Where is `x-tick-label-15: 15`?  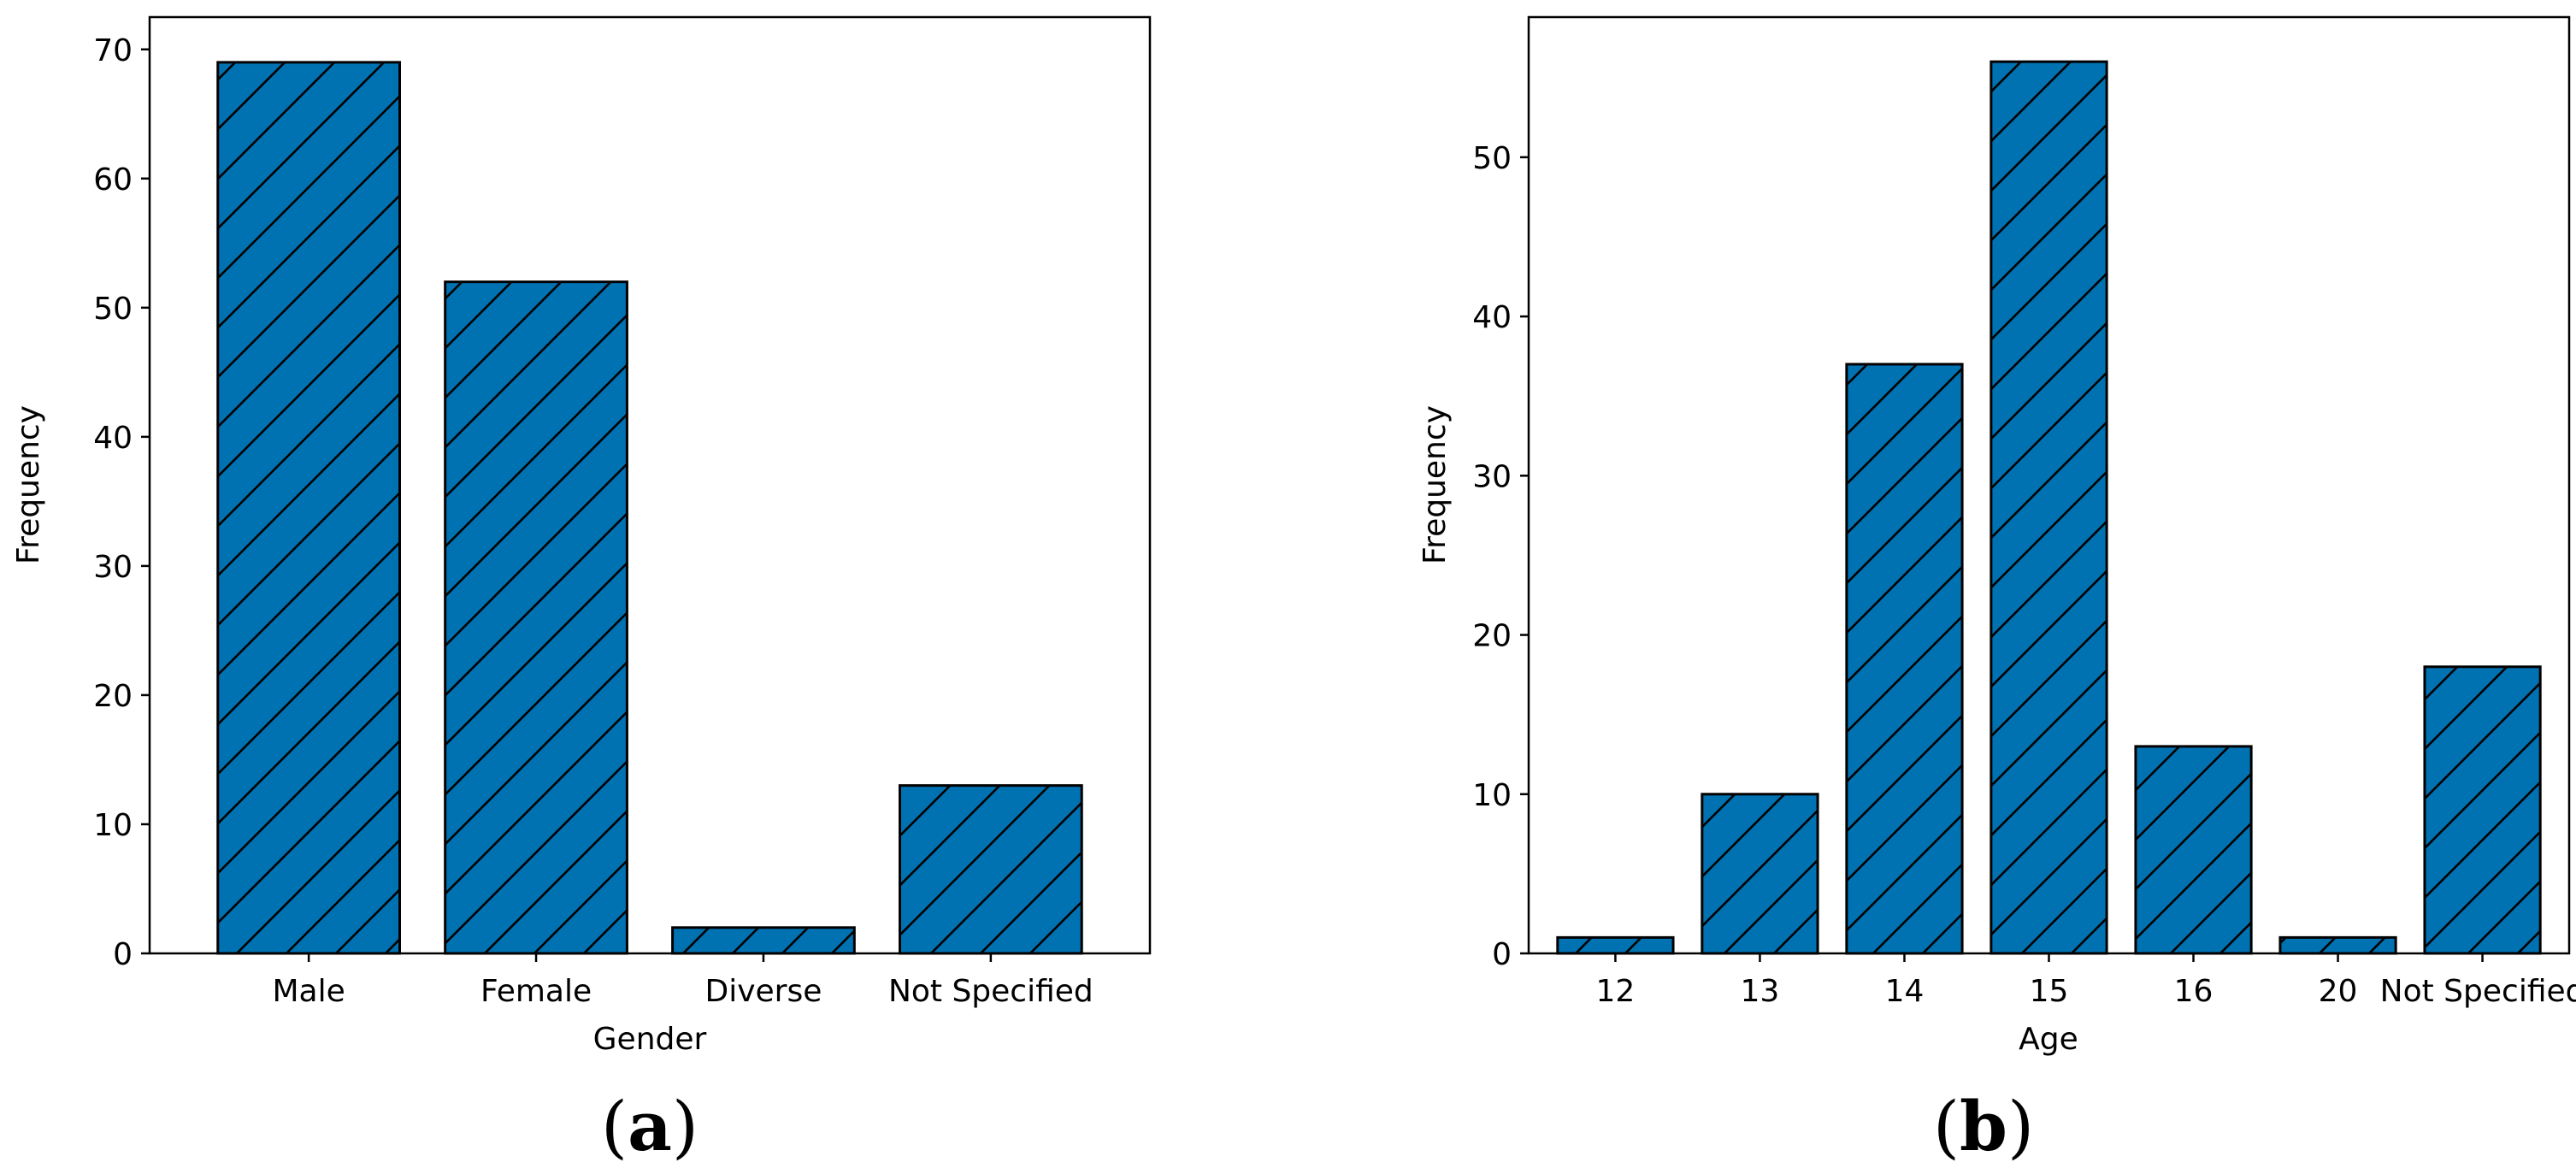
x-tick-label-15: 15 is located at coordinates (2049, 991).